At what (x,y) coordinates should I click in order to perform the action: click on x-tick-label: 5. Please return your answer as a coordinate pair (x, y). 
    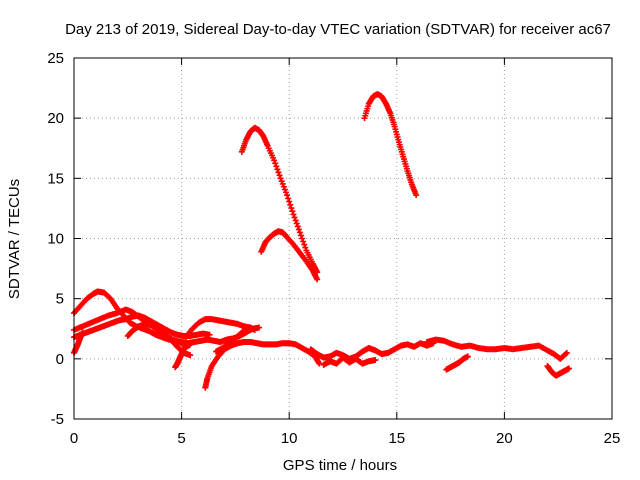
    Looking at the image, I should click on (181, 438).